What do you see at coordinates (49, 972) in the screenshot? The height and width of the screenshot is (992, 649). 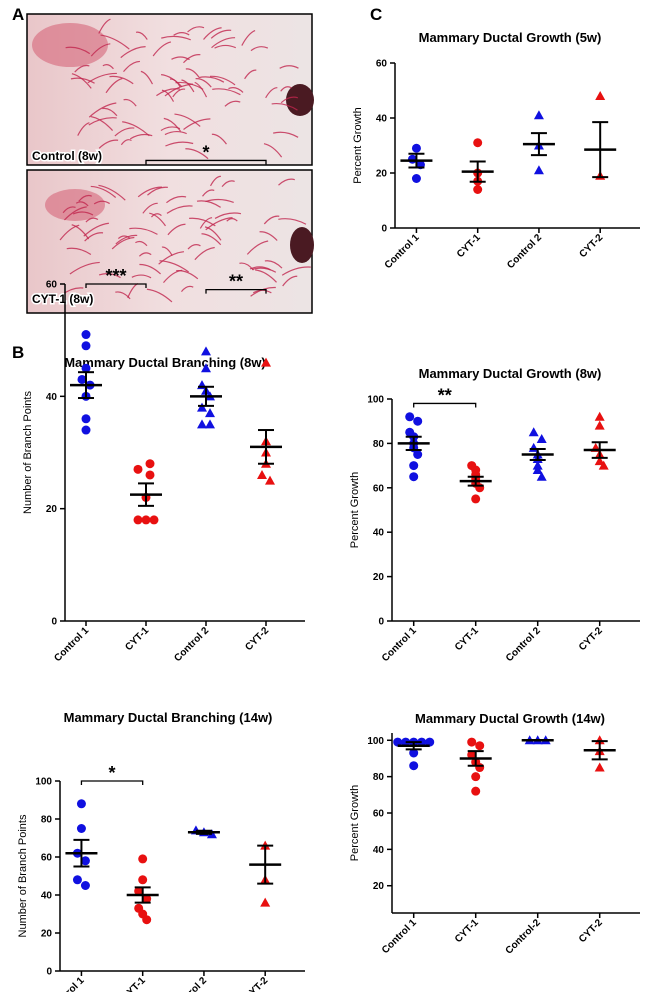 I see `y-tick-label: 0` at bounding box center [49, 972].